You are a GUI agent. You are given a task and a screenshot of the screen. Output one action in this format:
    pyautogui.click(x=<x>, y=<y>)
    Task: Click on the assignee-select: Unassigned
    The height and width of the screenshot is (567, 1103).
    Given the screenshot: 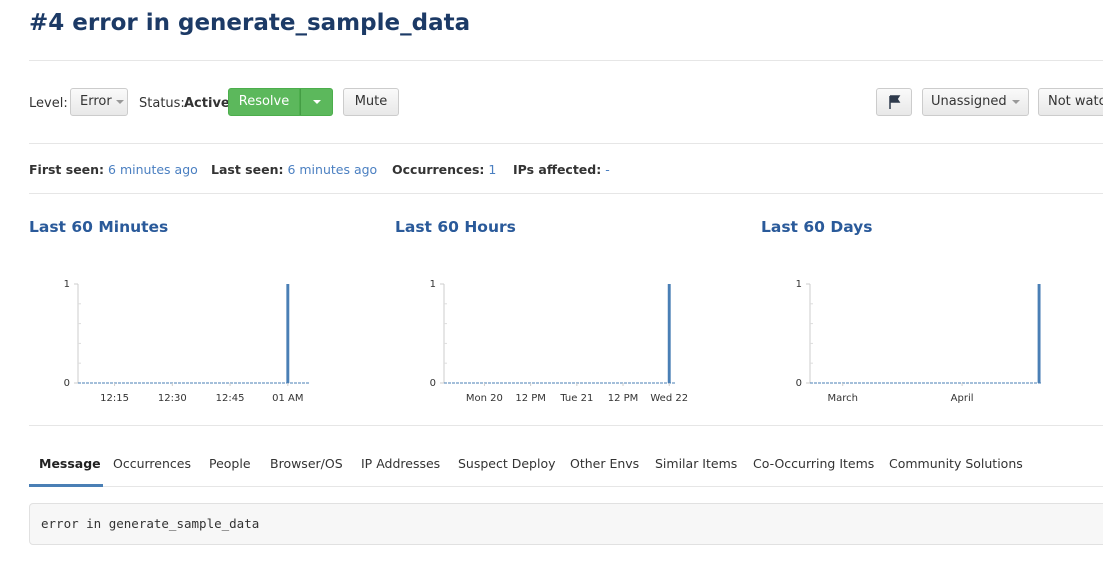 What is the action you would take?
    pyautogui.click(x=975, y=102)
    